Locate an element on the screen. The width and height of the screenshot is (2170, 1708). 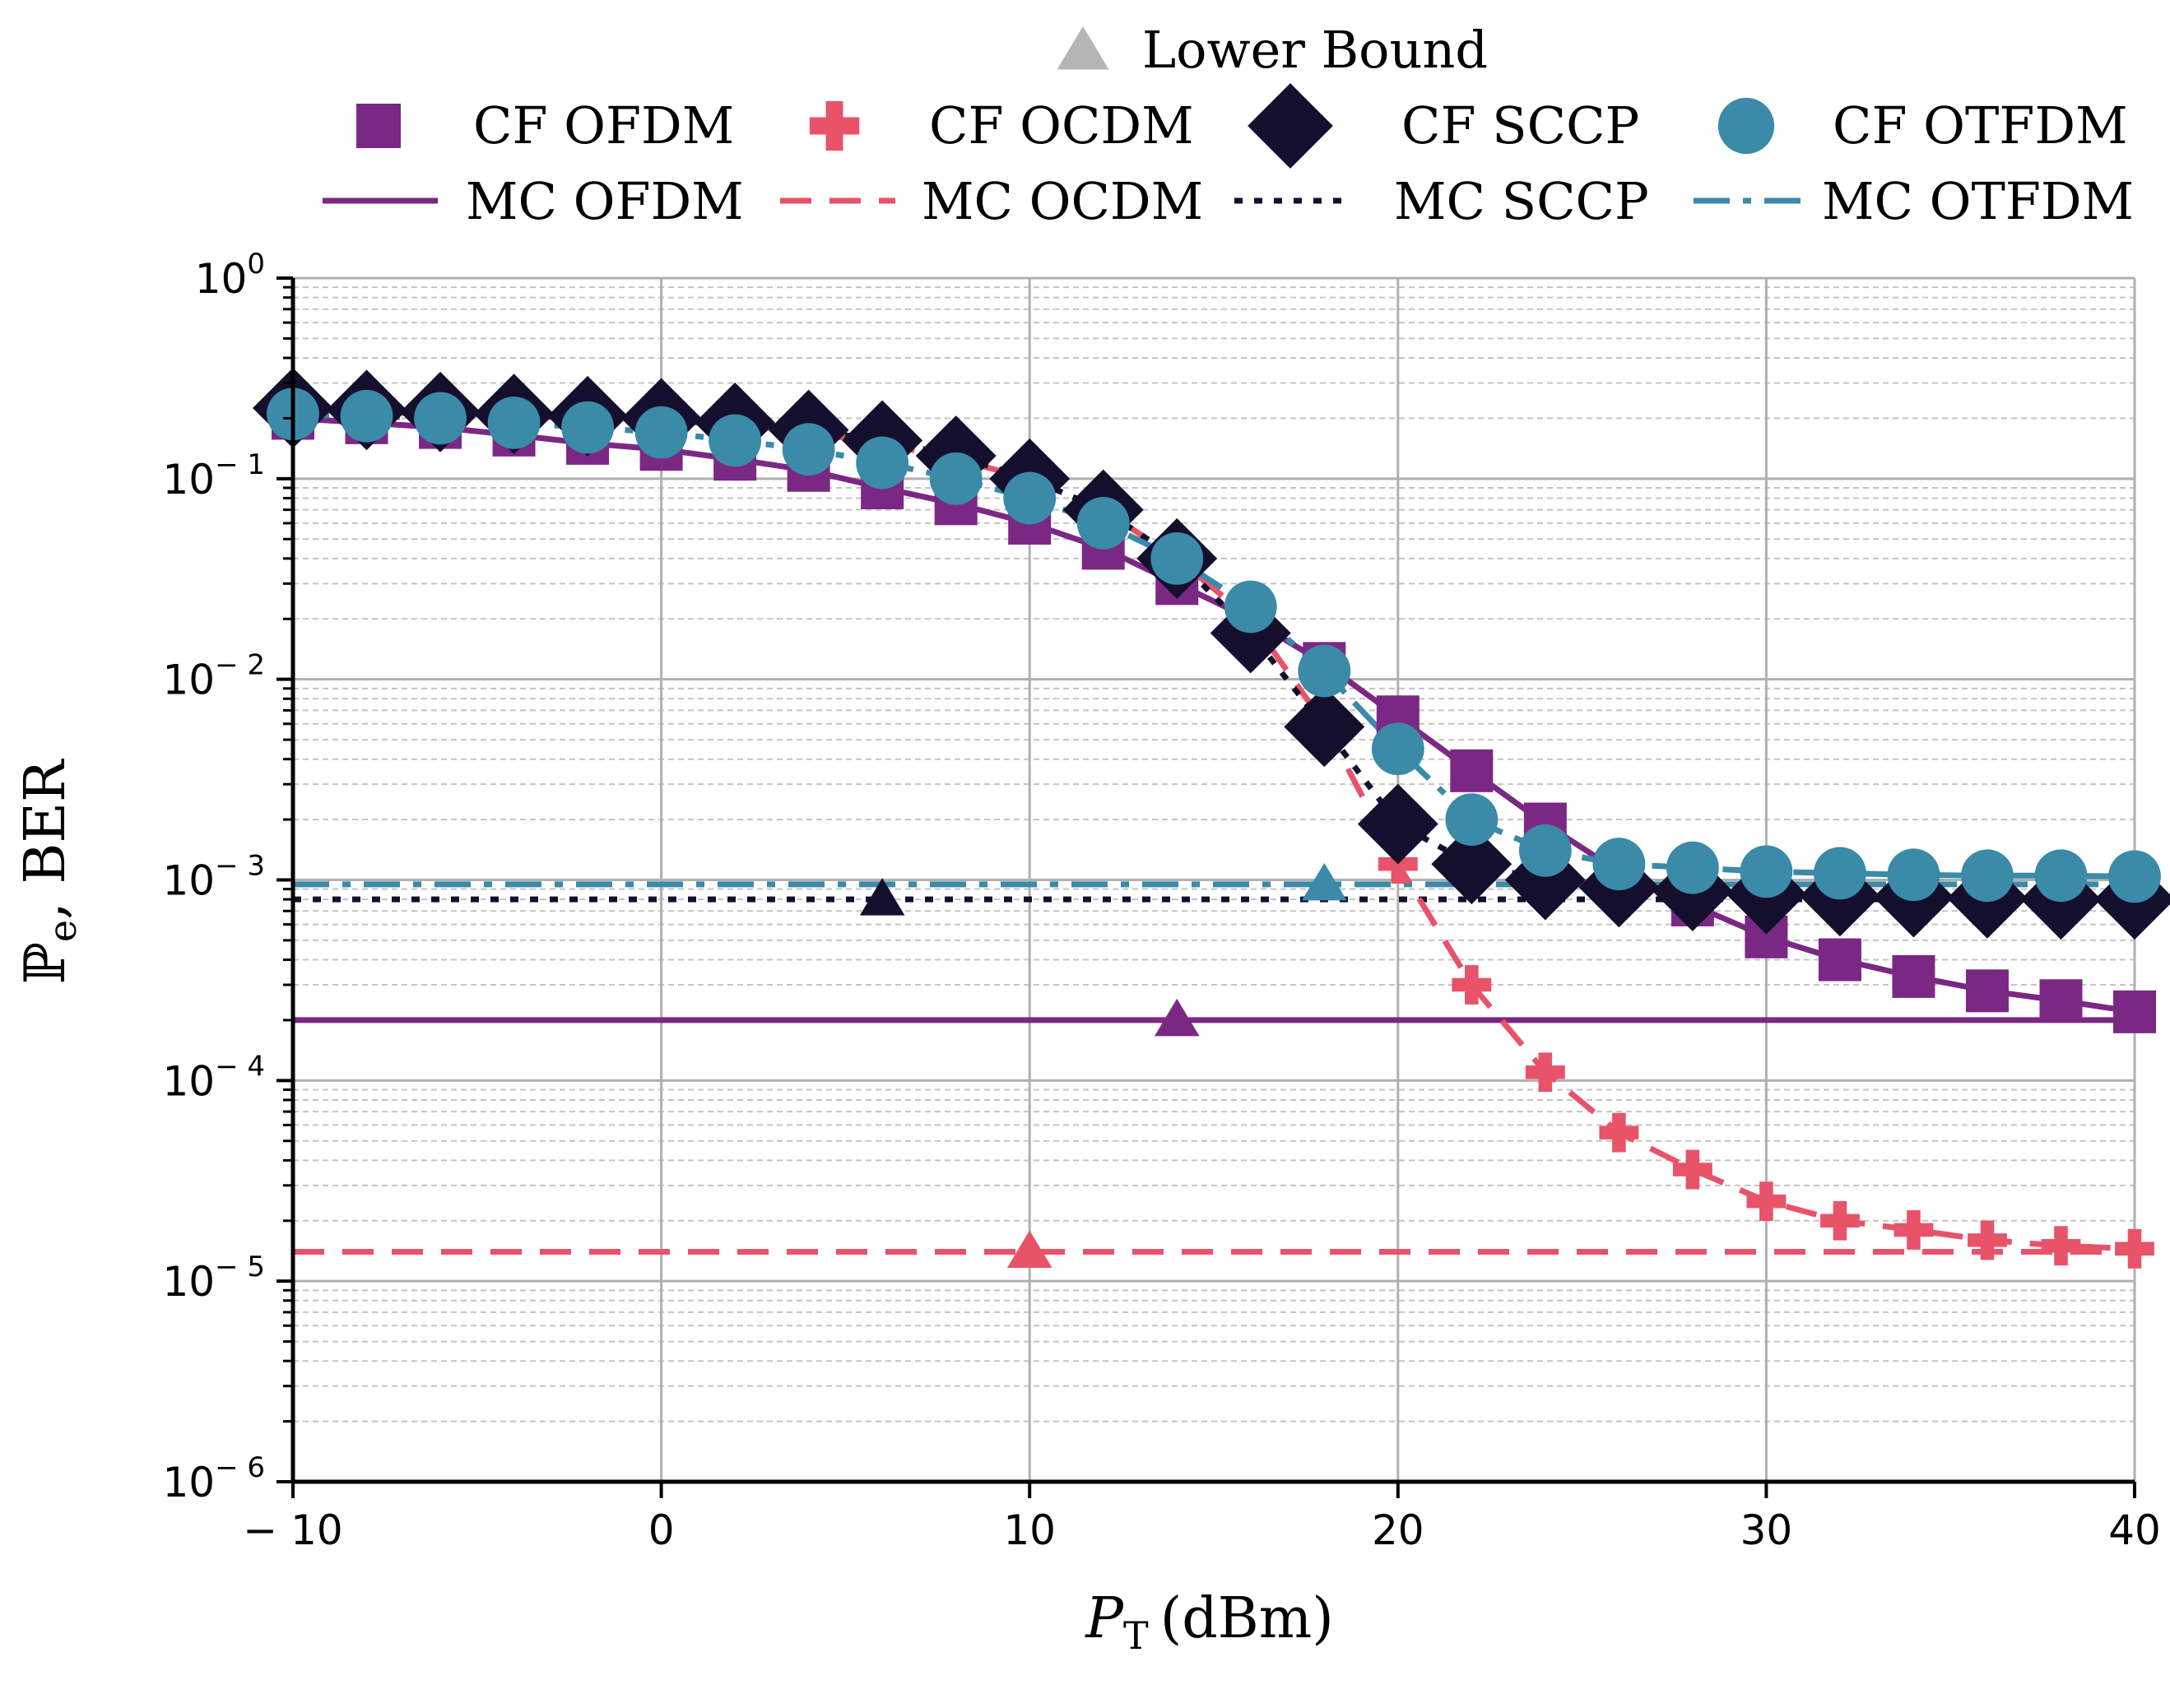
y-axis-title: ℙe, BER is located at coordinates (49, 871).